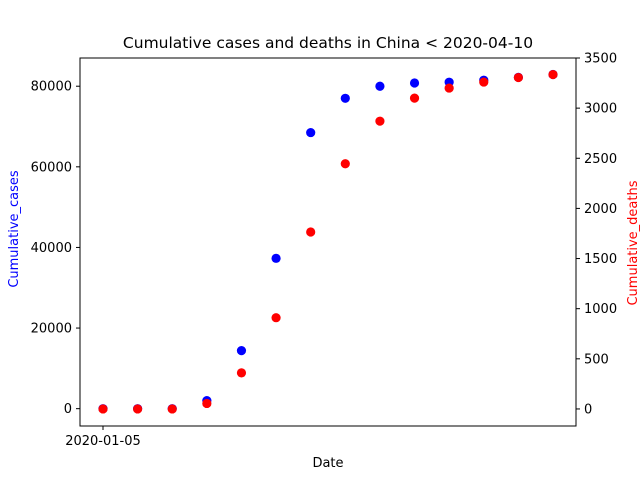 Image resolution: width=640 pixels, height=480 pixels. What do you see at coordinates (600, 159) in the screenshot?
I see `right-tick-label: 2500` at bounding box center [600, 159].